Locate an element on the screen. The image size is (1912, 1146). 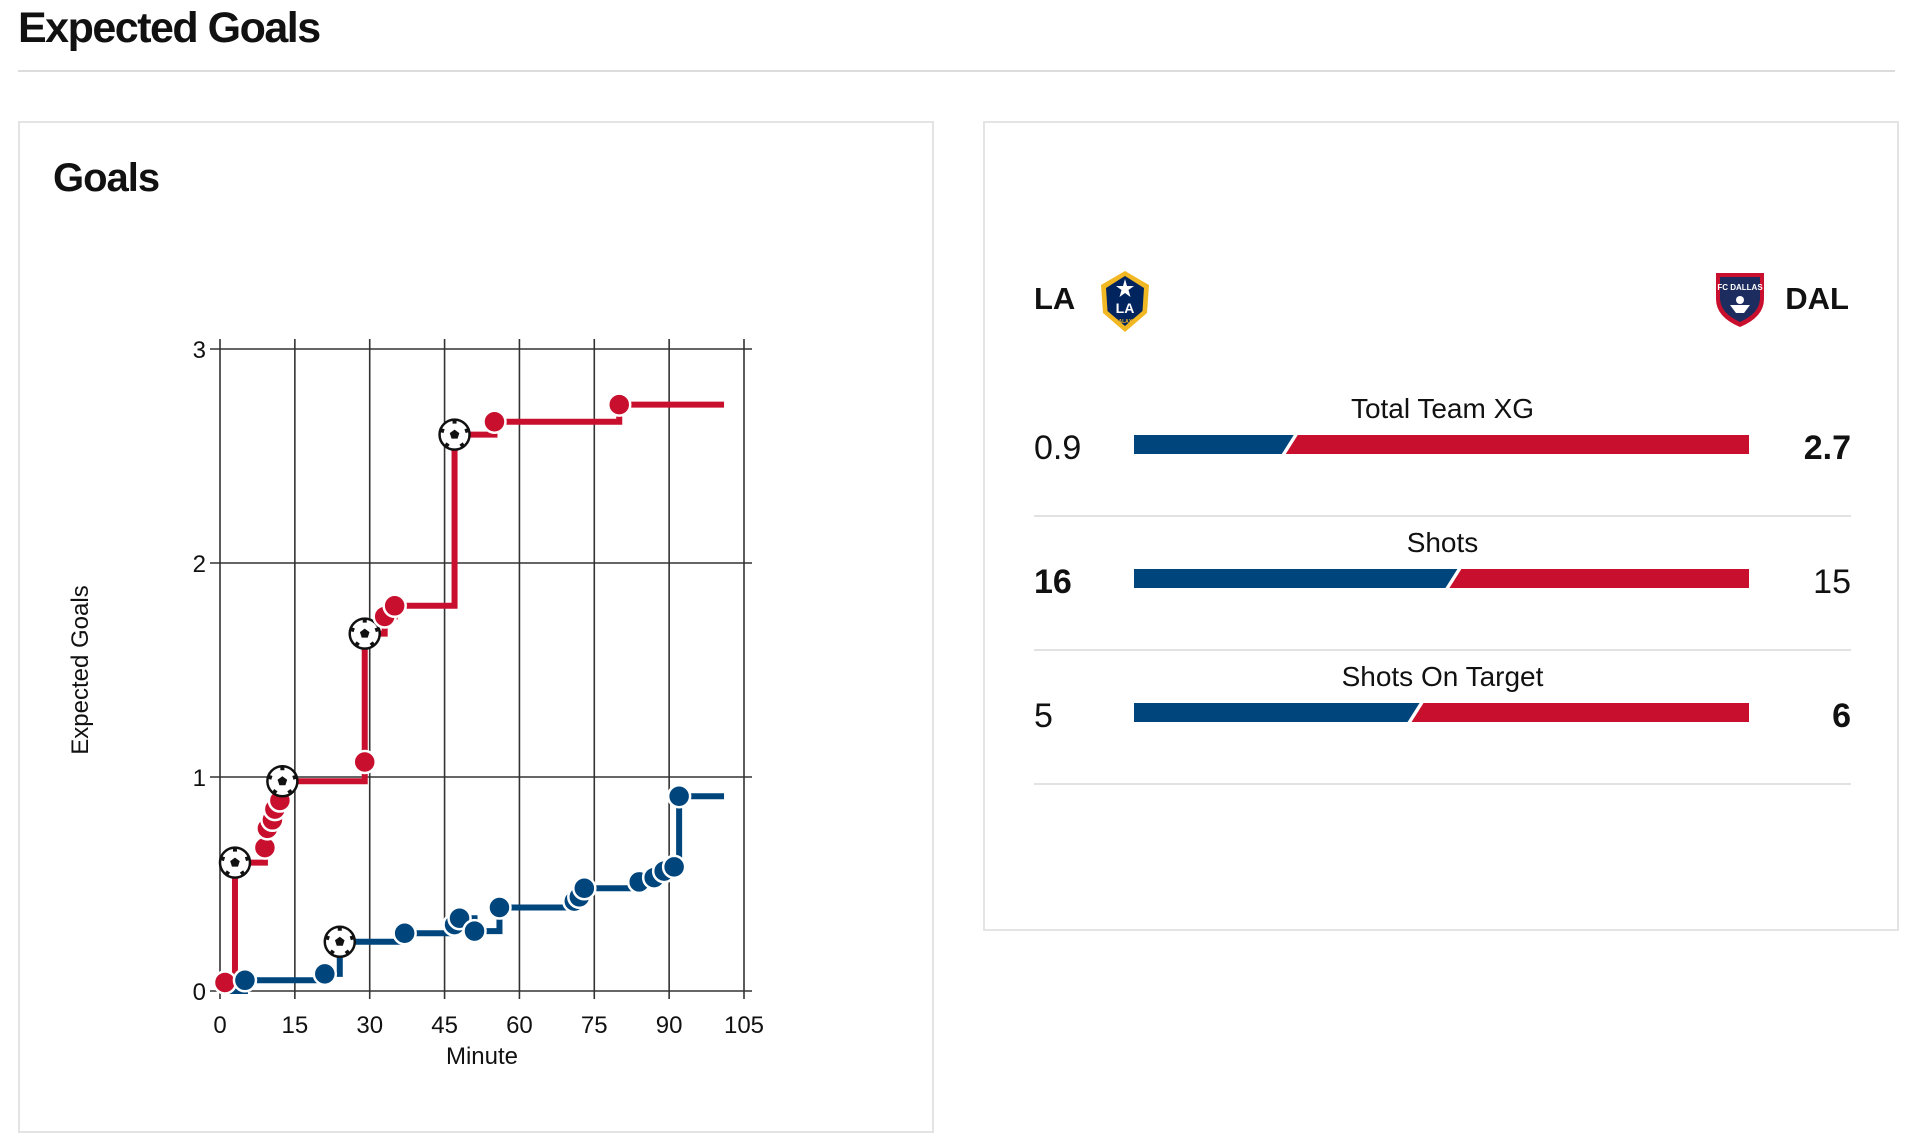
y-axis-title: Expected Goals is located at coordinates (80, 669).